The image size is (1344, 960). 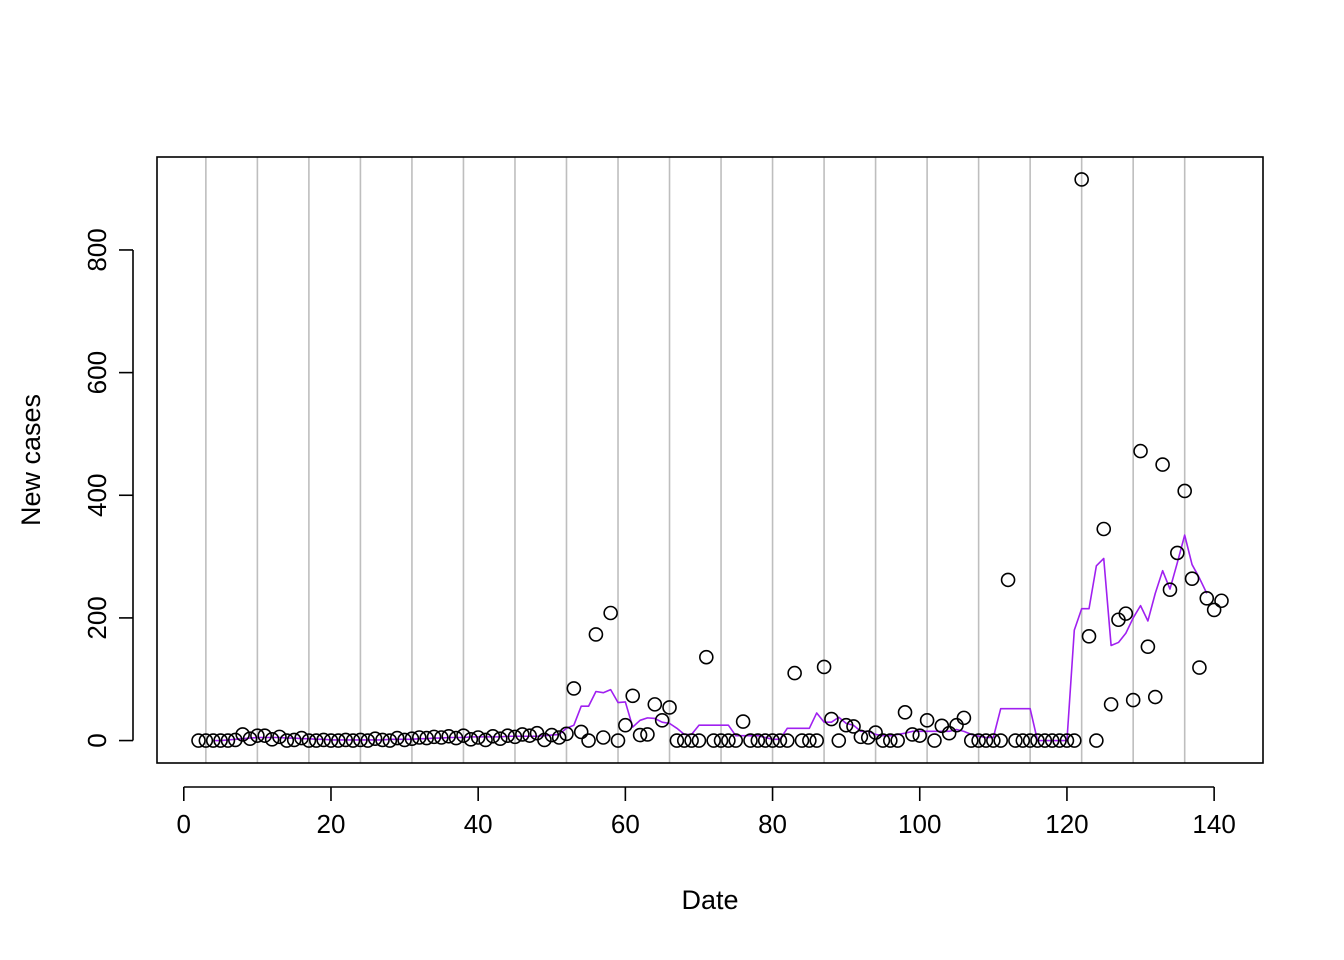 What do you see at coordinates (97, 372) in the screenshot?
I see `y-tick-label: 600` at bounding box center [97, 372].